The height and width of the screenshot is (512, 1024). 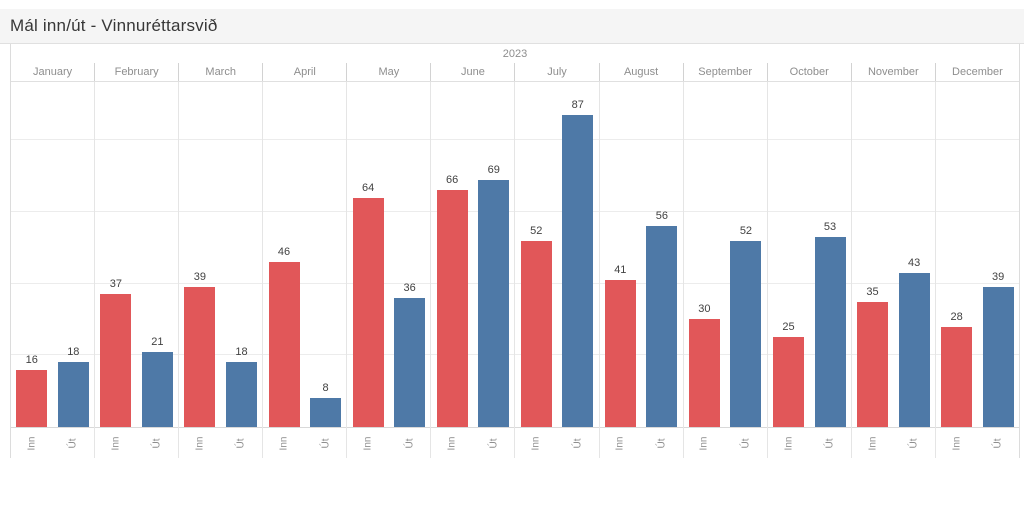 I want to click on bar-axis-labels-december: Inn Út, so click(x=977, y=442).